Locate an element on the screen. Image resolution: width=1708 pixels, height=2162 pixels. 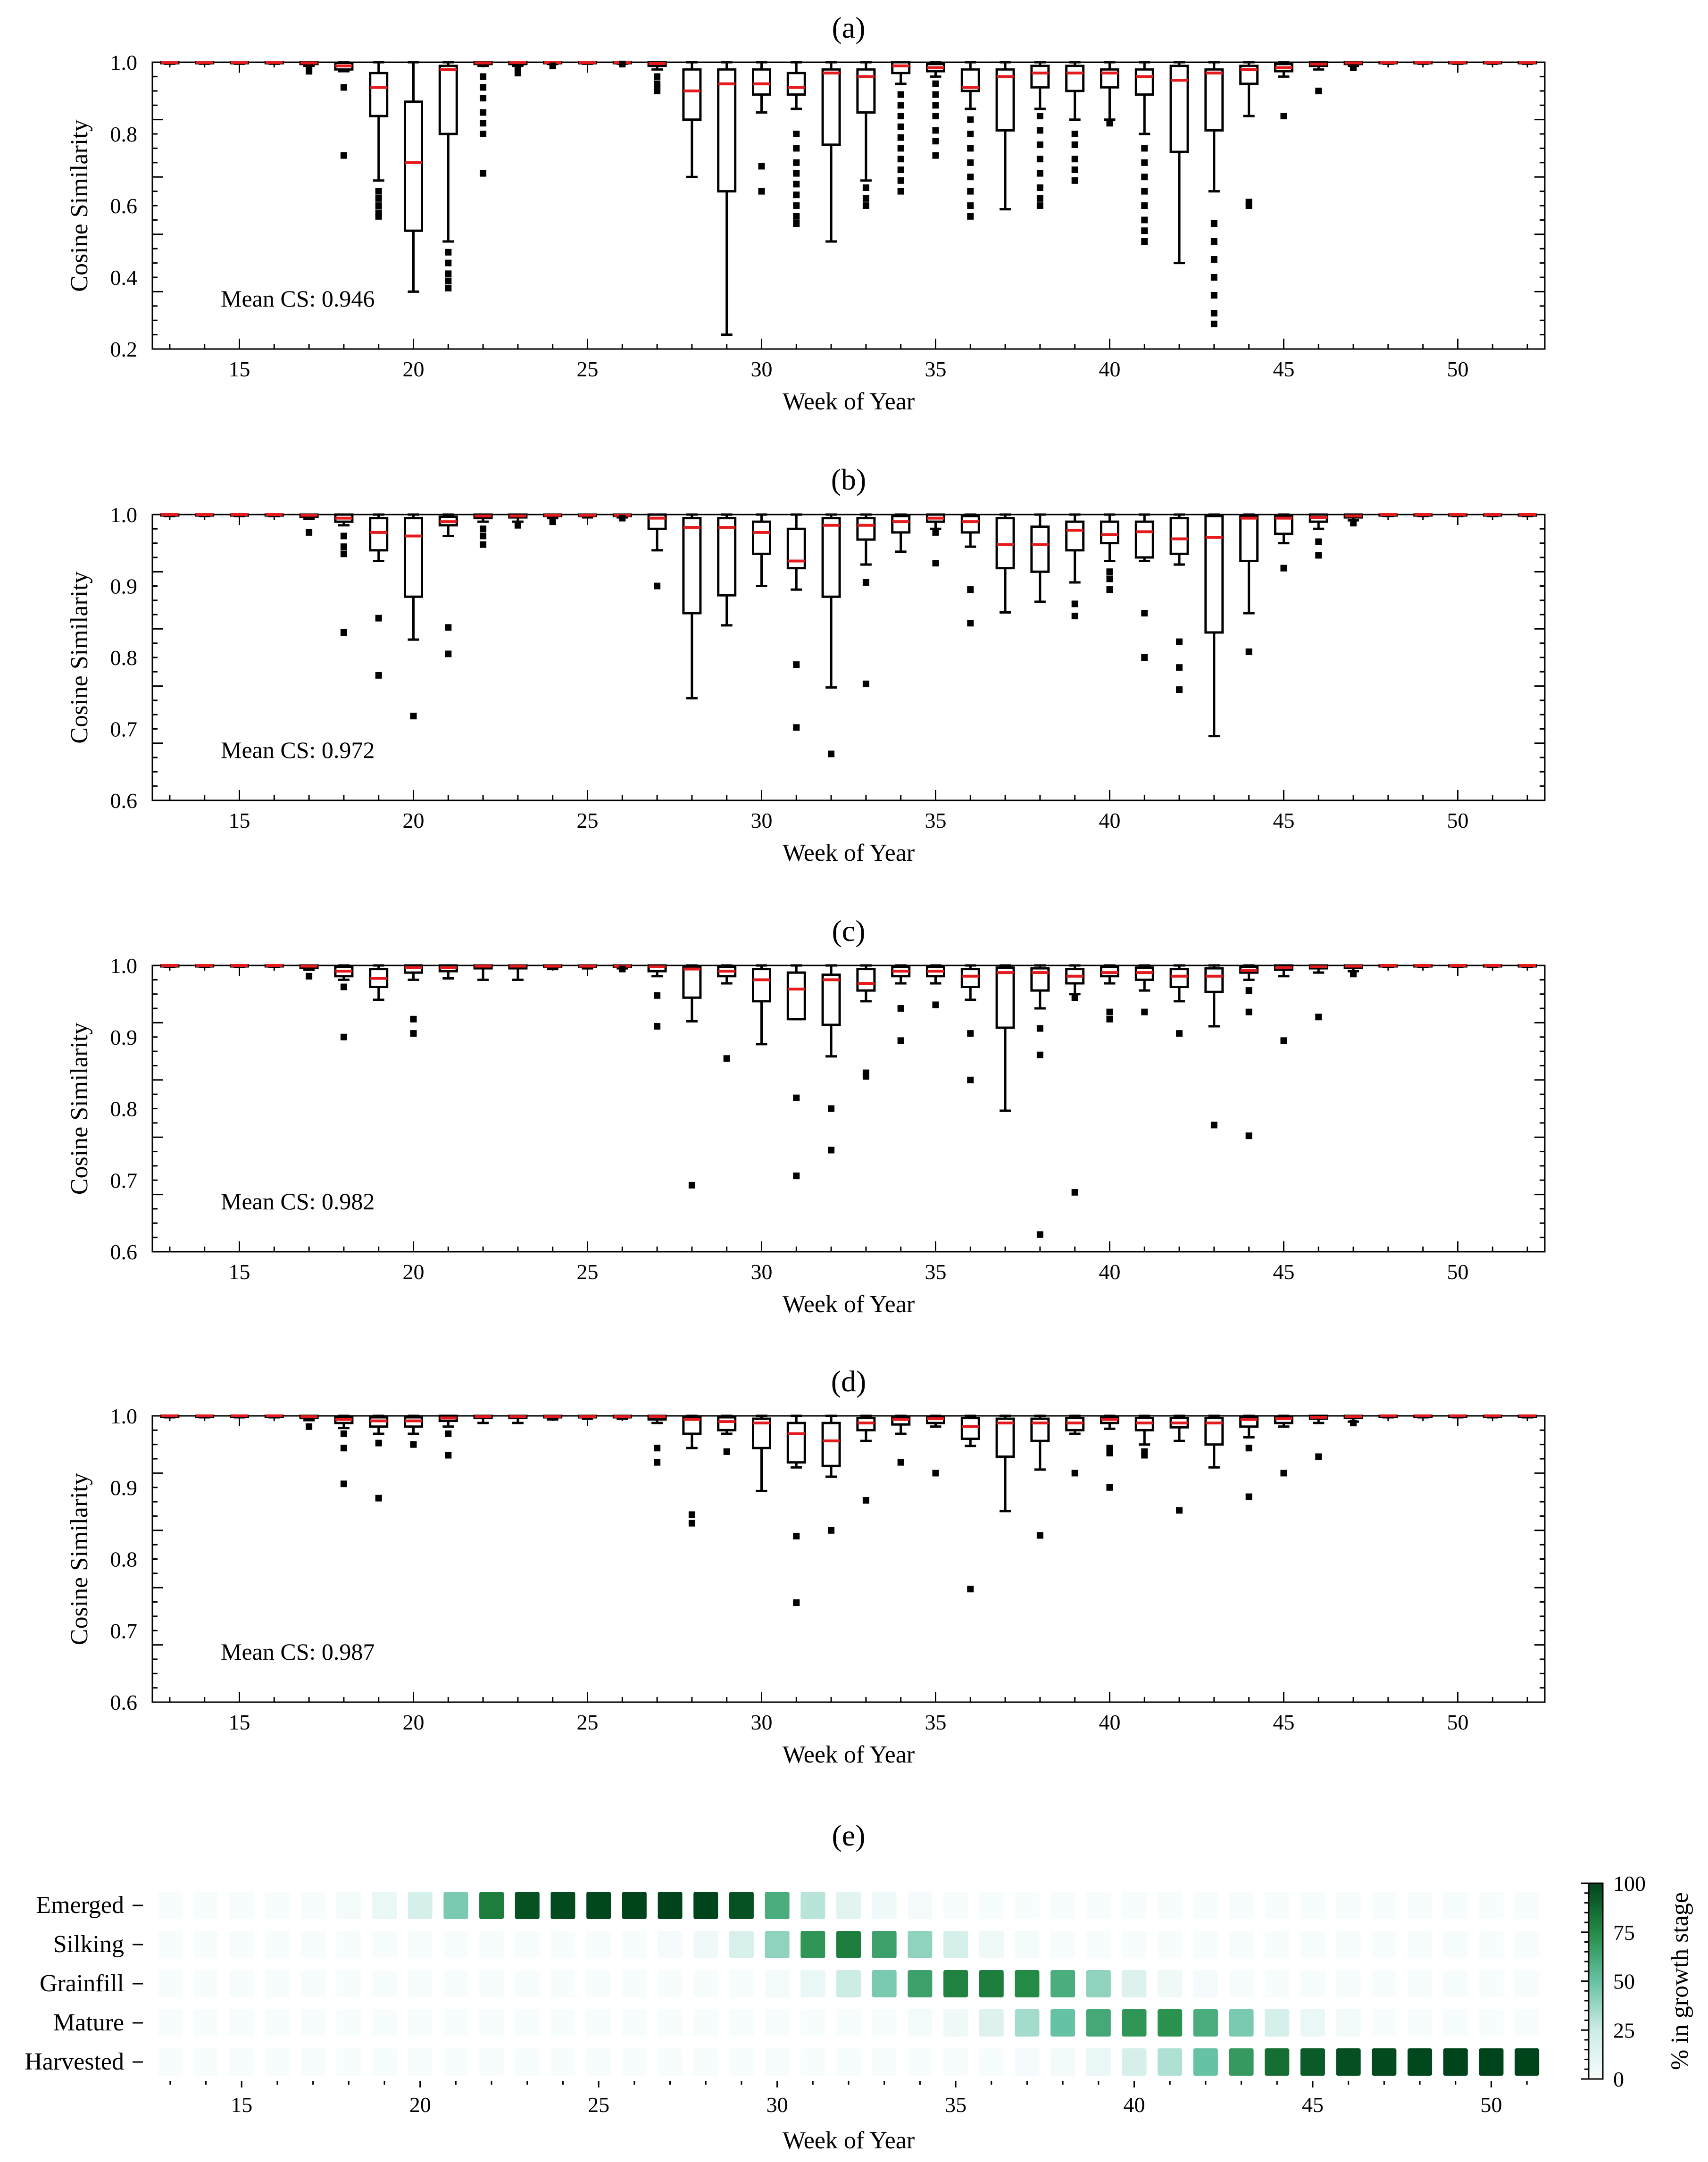
y-axis-title: Cosine Similarity is located at coordinates (79, 657).